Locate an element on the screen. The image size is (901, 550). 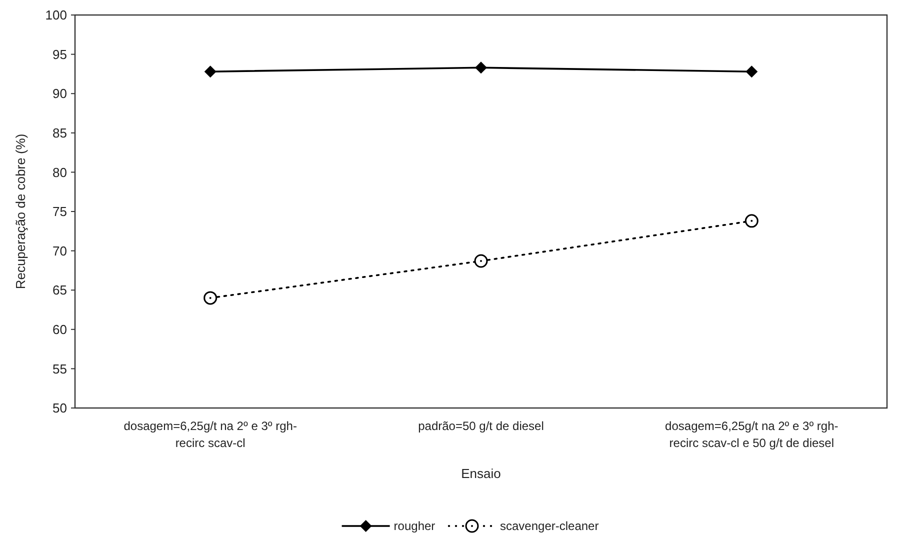
x-tick-label: dosagem=6,25g/t na 2º e 3º rgh-recirc scav-cl is located at coordinates (210, 434).